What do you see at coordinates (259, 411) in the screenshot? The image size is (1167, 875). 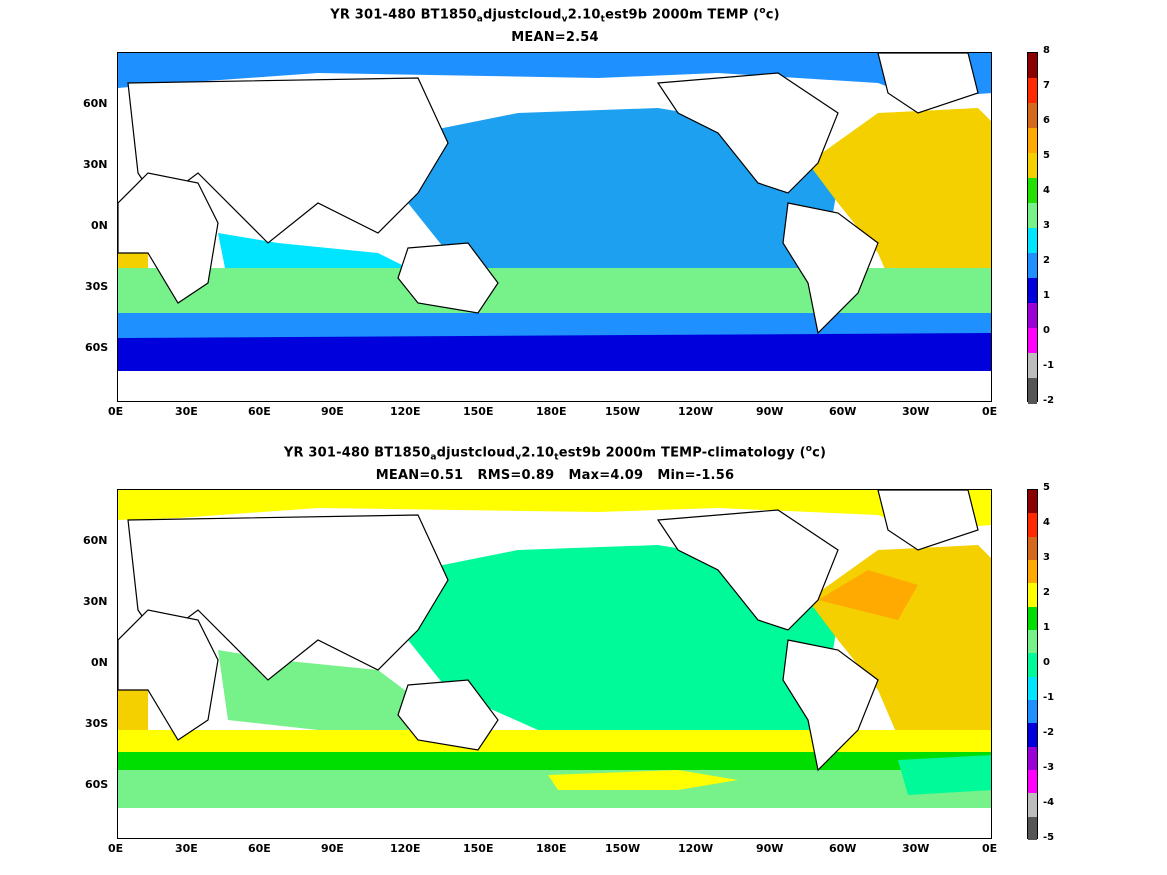 I see `top-x-tick: 60E` at bounding box center [259, 411].